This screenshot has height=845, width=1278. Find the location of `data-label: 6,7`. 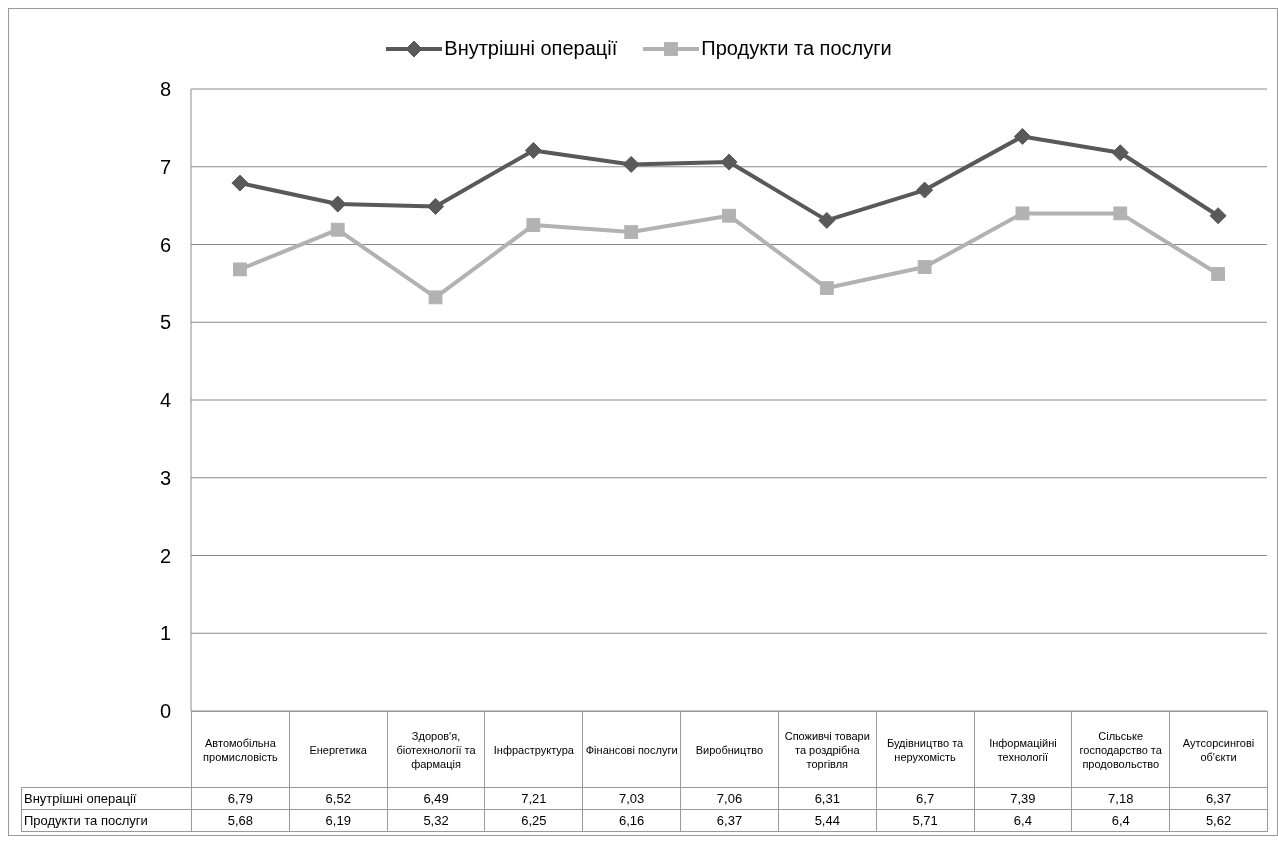

data-label: 6,7 is located at coordinates (925, 798).